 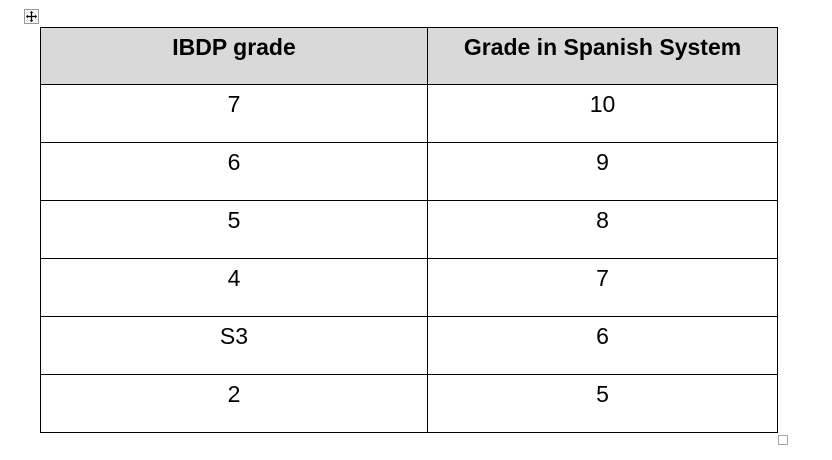 I want to click on column-header-ibdp-grade: IBDP grade, so click(x=234, y=56).